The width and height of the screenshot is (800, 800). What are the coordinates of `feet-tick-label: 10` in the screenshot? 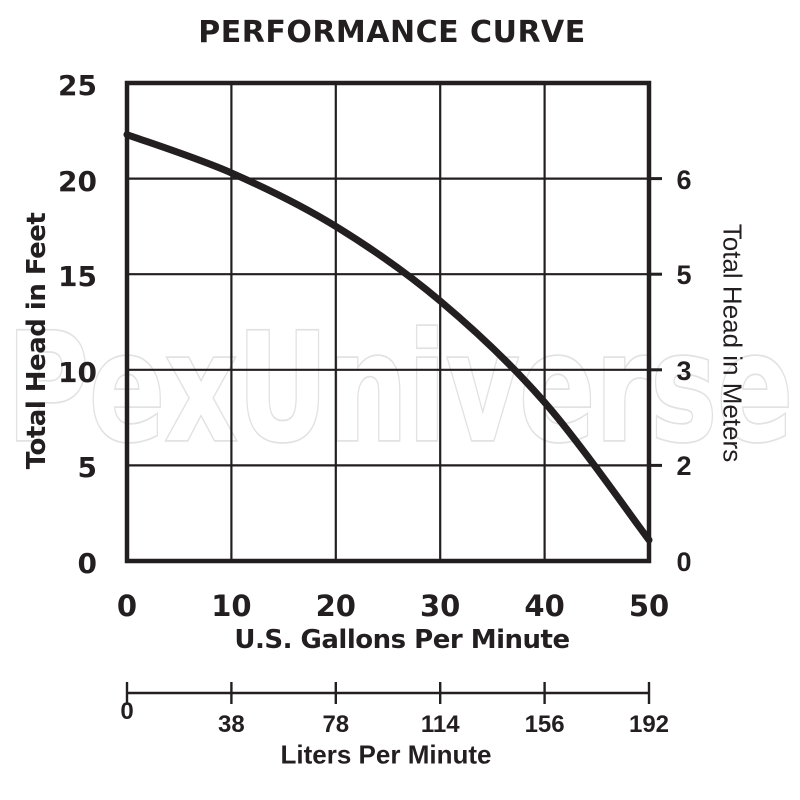 It's located at (77, 372).